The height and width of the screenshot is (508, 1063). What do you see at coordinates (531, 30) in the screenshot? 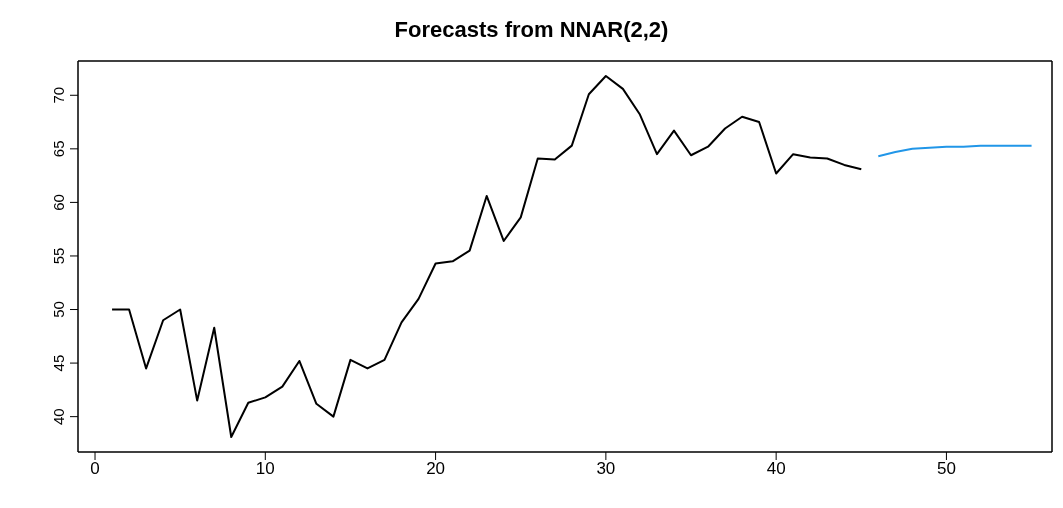
I see `chart-title: Forecasts from NNAR(2,2)` at bounding box center [531, 30].